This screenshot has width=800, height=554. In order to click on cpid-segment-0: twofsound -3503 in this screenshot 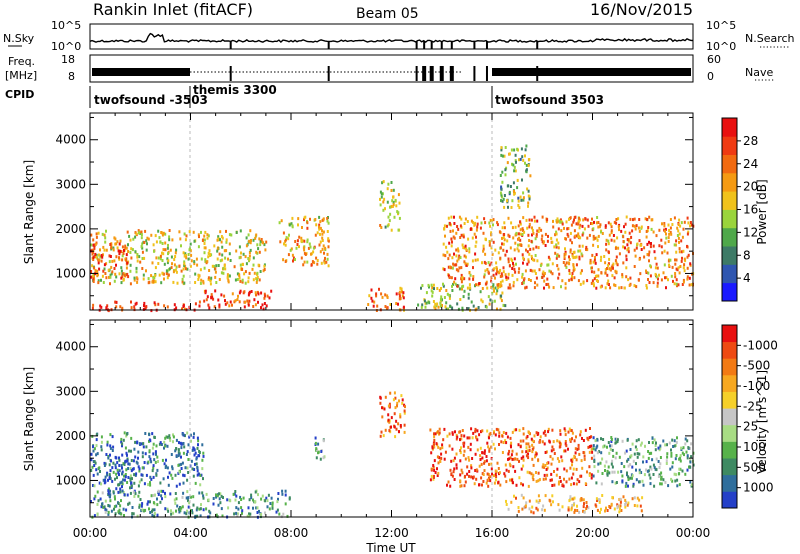, I will do `click(151, 100)`.